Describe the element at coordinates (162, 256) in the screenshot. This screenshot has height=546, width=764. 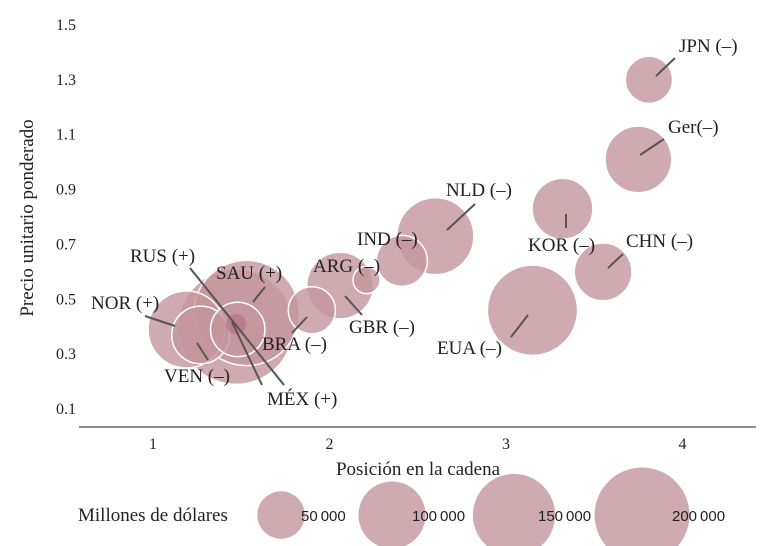
I see `point-label: RUS (+)` at that location.